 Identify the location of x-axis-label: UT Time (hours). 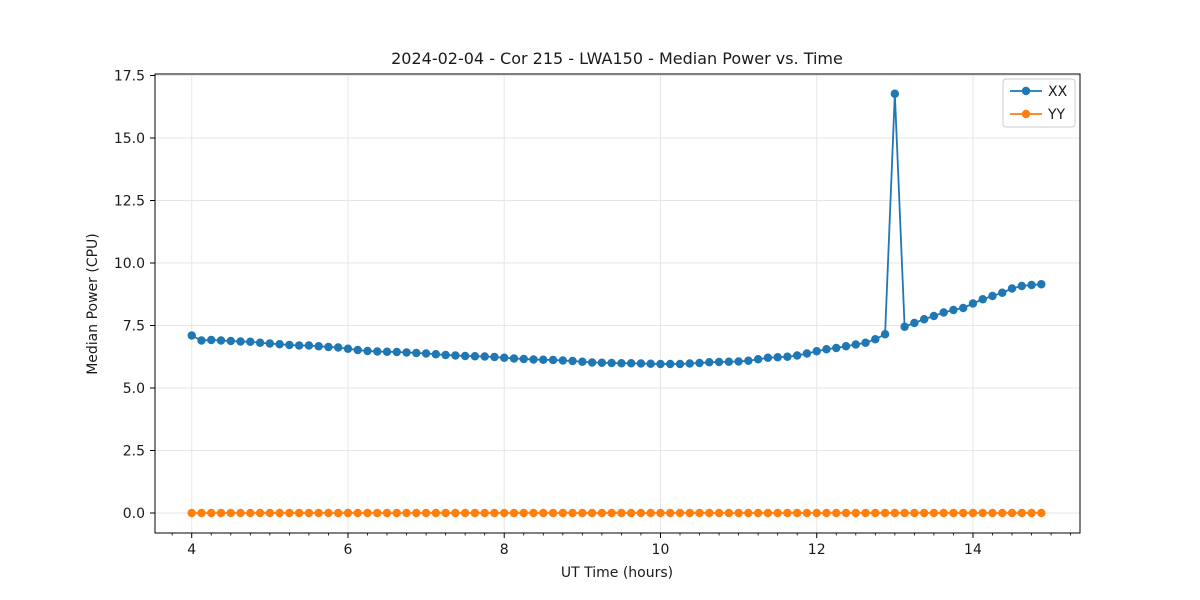
(617, 573).